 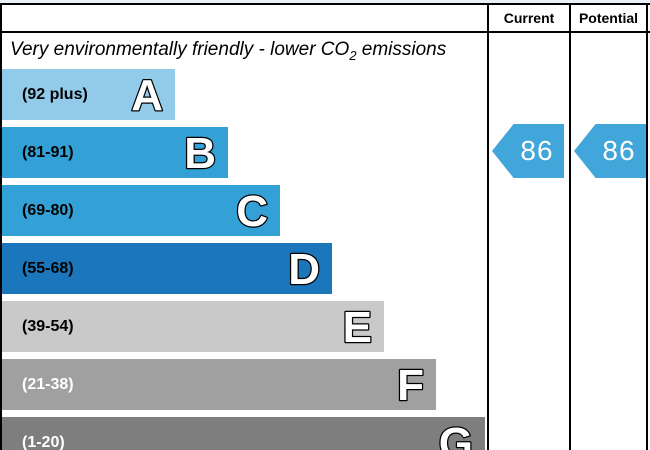 What do you see at coordinates (353, 55) in the screenshot?
I see `chart-title-subscript: 2` at bounding box center [353, 55].